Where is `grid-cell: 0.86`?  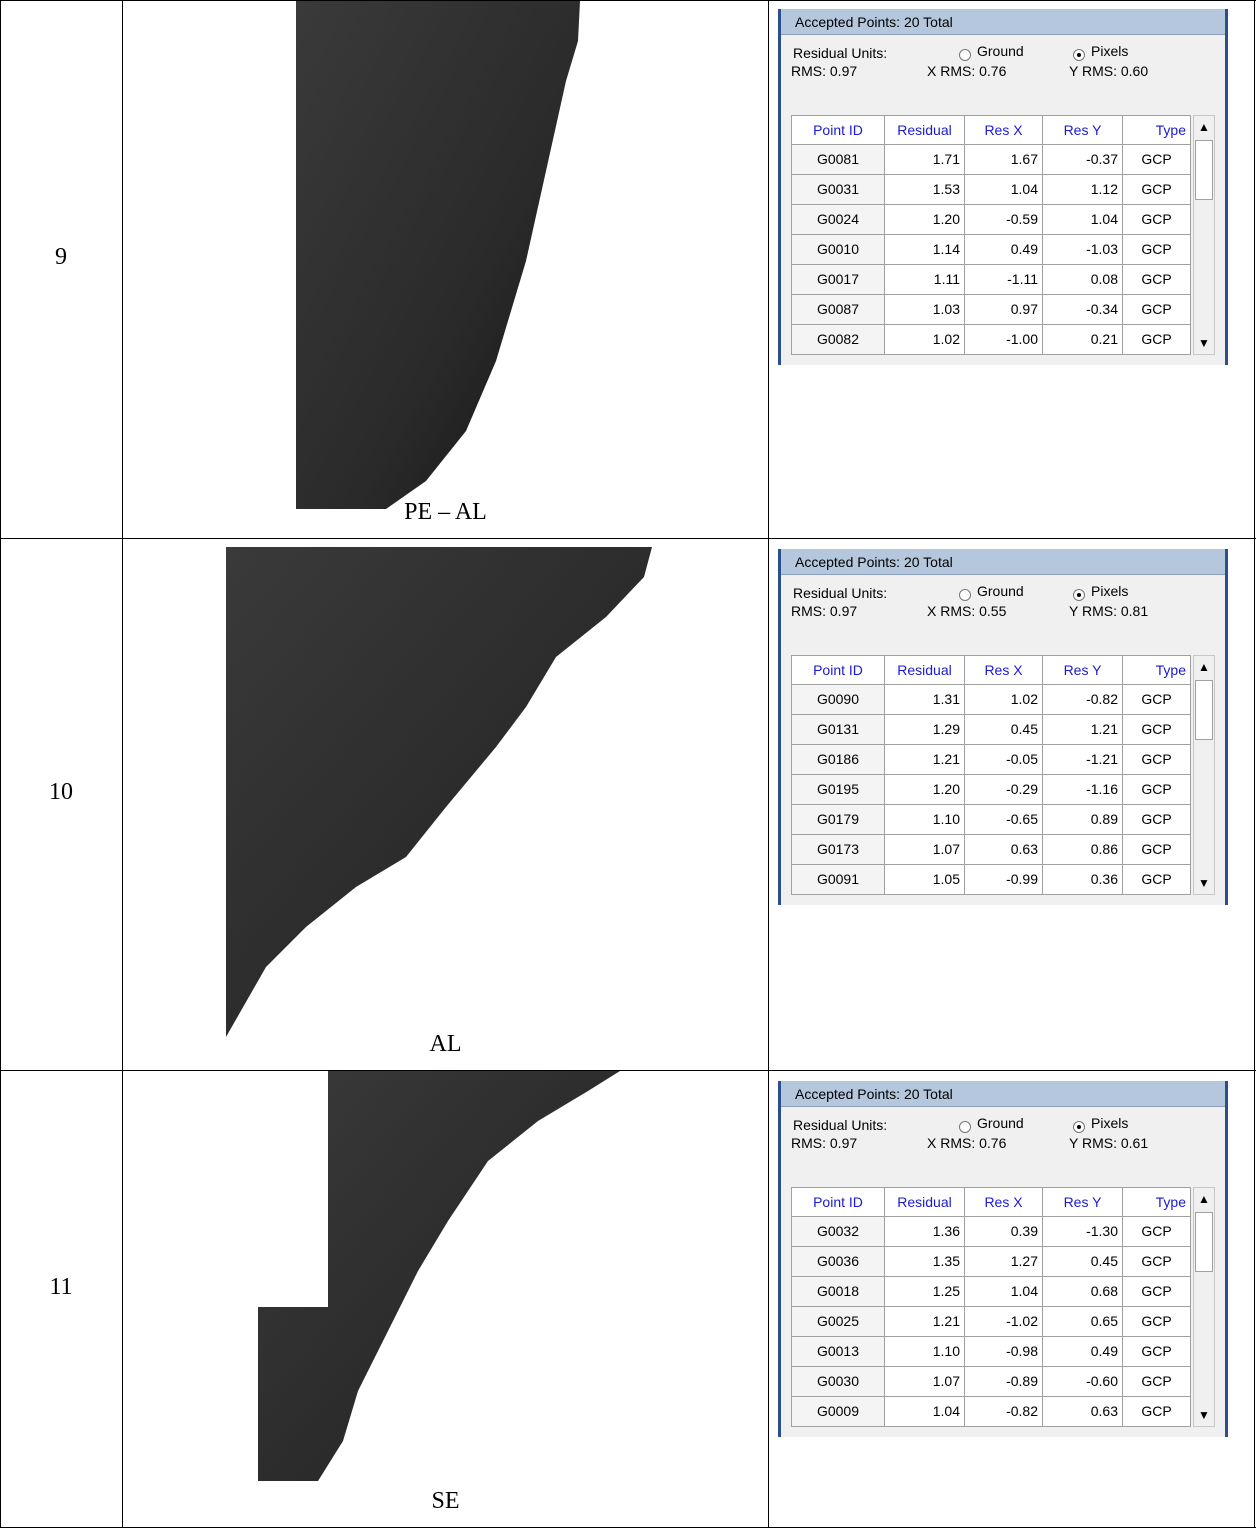 grid-cell: 0.86 is located at coordinates (1083, 850).